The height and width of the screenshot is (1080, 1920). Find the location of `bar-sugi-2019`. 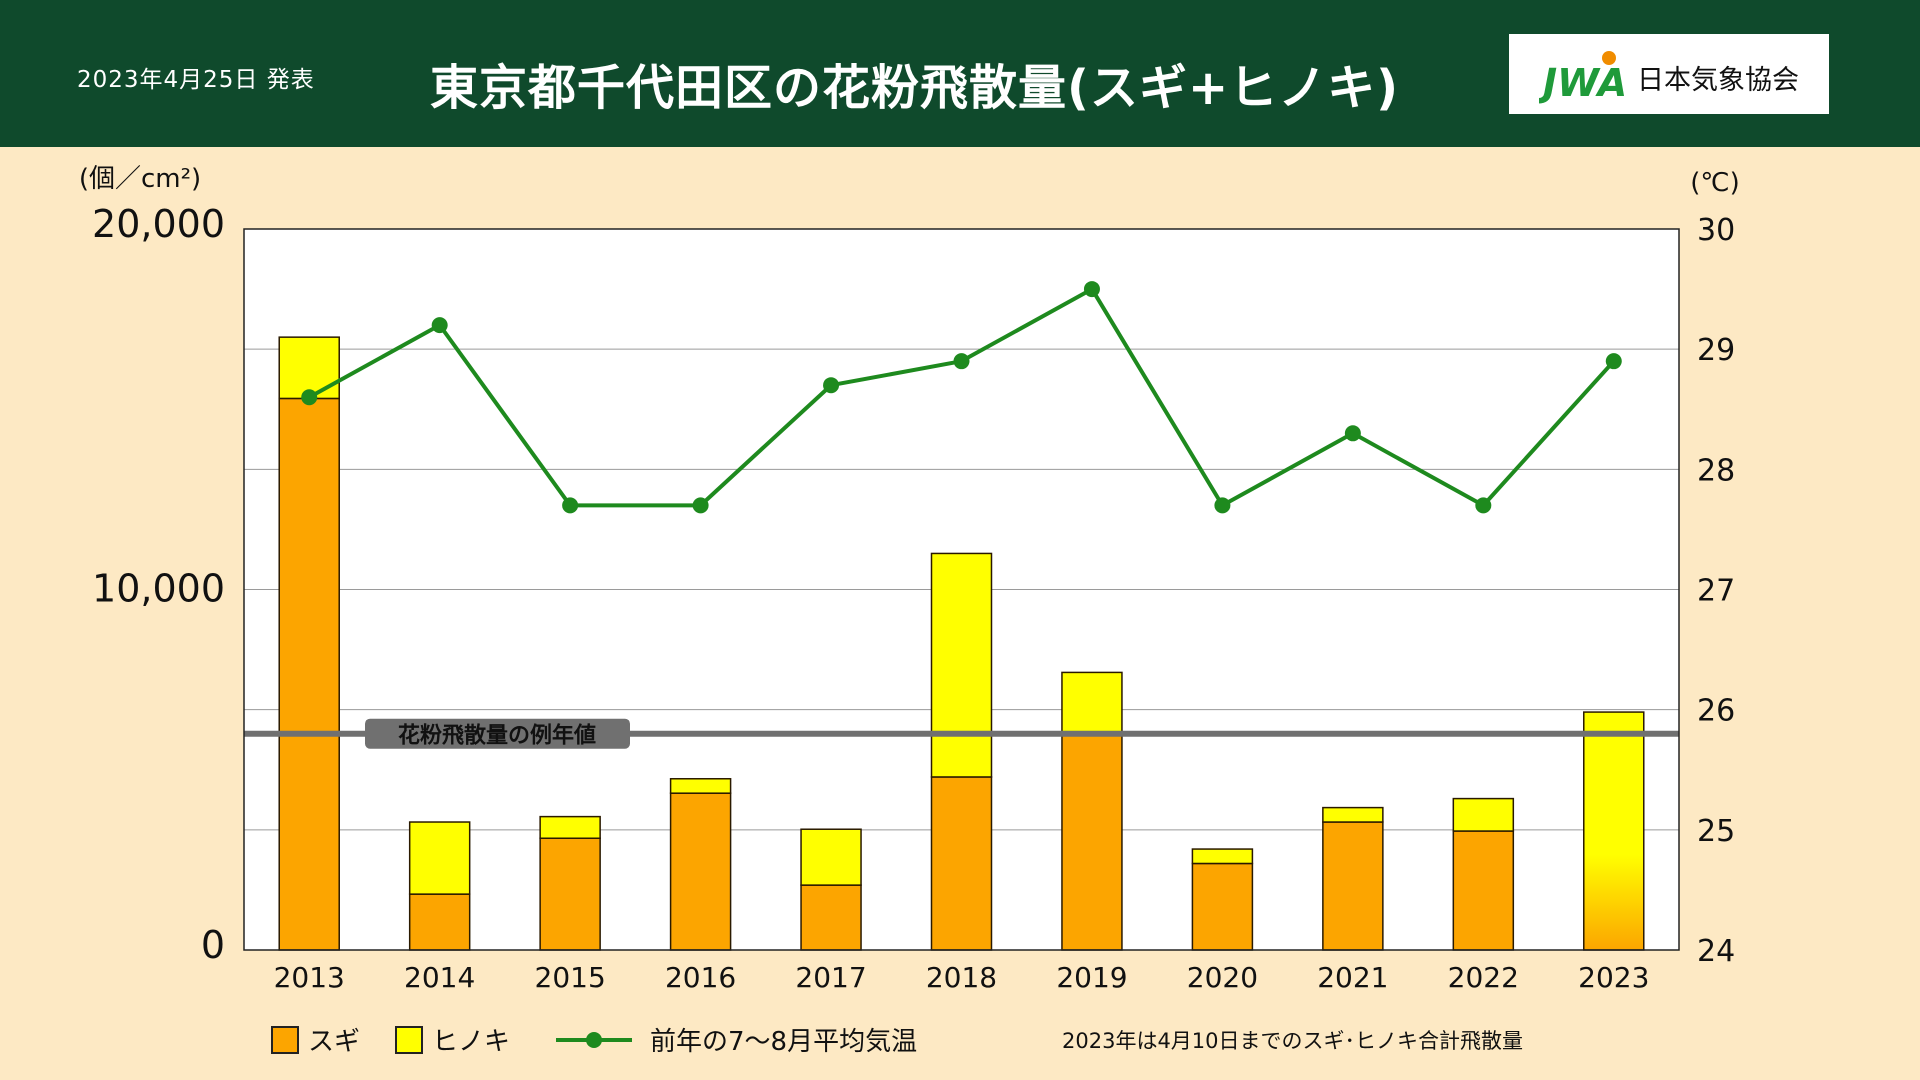

bar-sugi-2019 is located at coordinates (1092, 841).